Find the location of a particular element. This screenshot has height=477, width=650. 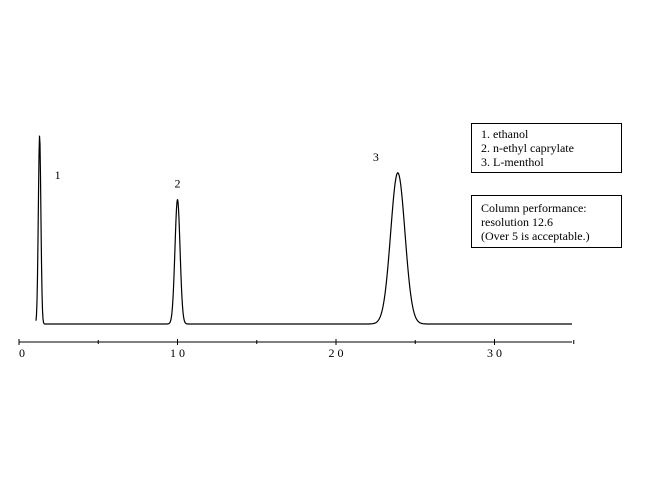

performance-line: Column performance: is located at coordinates (534, 208).